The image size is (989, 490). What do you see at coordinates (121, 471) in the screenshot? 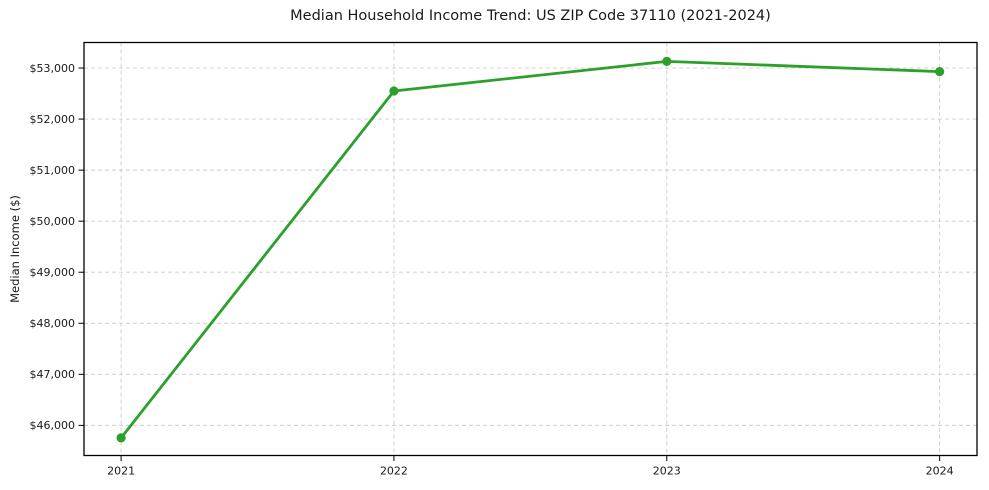
I see `x-tick-label: 2021` at bounding box center [121, 471].